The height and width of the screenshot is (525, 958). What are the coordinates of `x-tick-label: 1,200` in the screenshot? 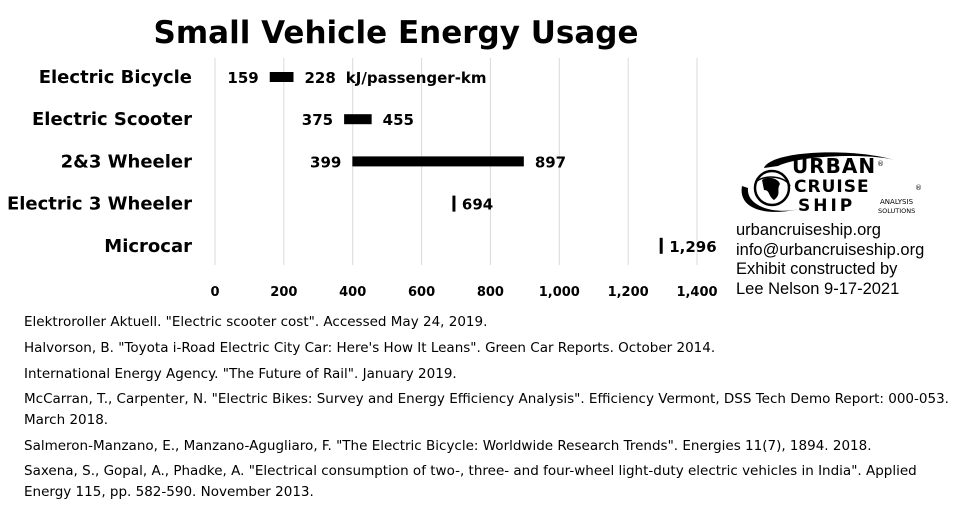 It's located at (628, 292).